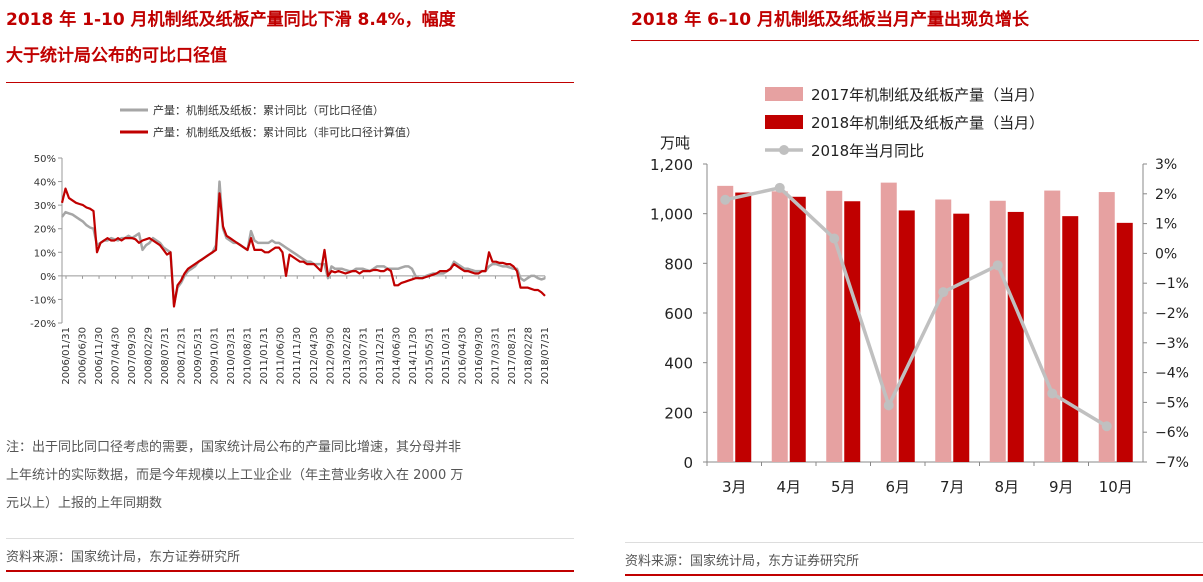  Describe the element at coordinates (99, 356) in the screenshot. I see `x-tick-label: 2006/11/30` at that location.